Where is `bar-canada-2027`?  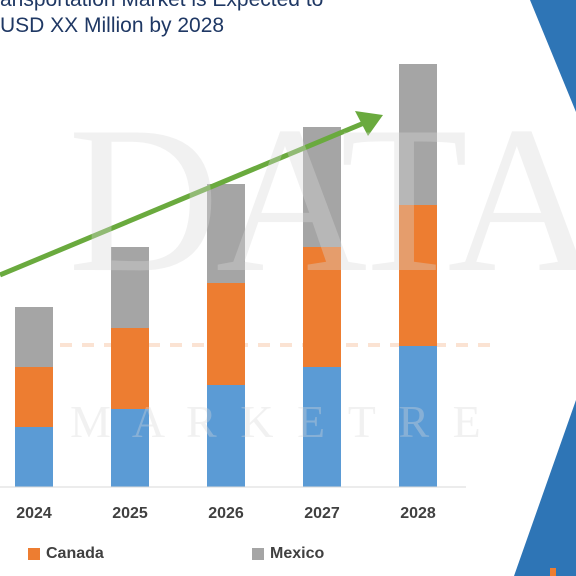
bar-canada-2027 is located at coordinates (322, 307).